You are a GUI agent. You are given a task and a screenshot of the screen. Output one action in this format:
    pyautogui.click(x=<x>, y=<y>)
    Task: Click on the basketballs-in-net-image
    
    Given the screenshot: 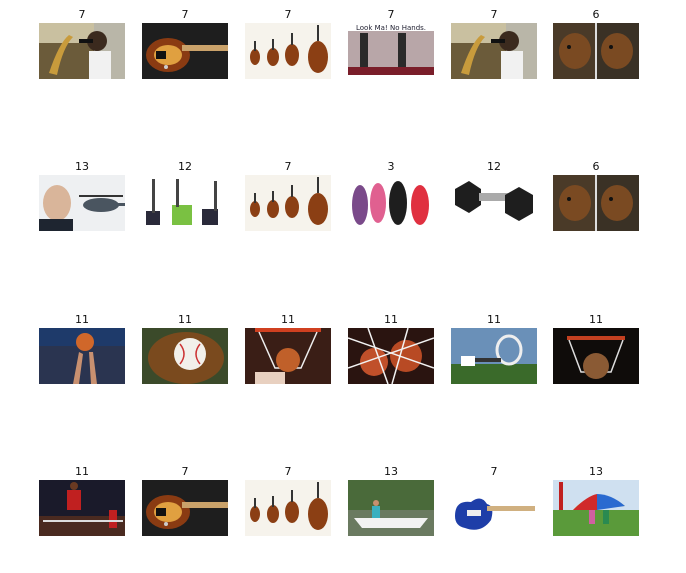 What is the action you would take?
    pyautogui.click(x=391, y=356)
    